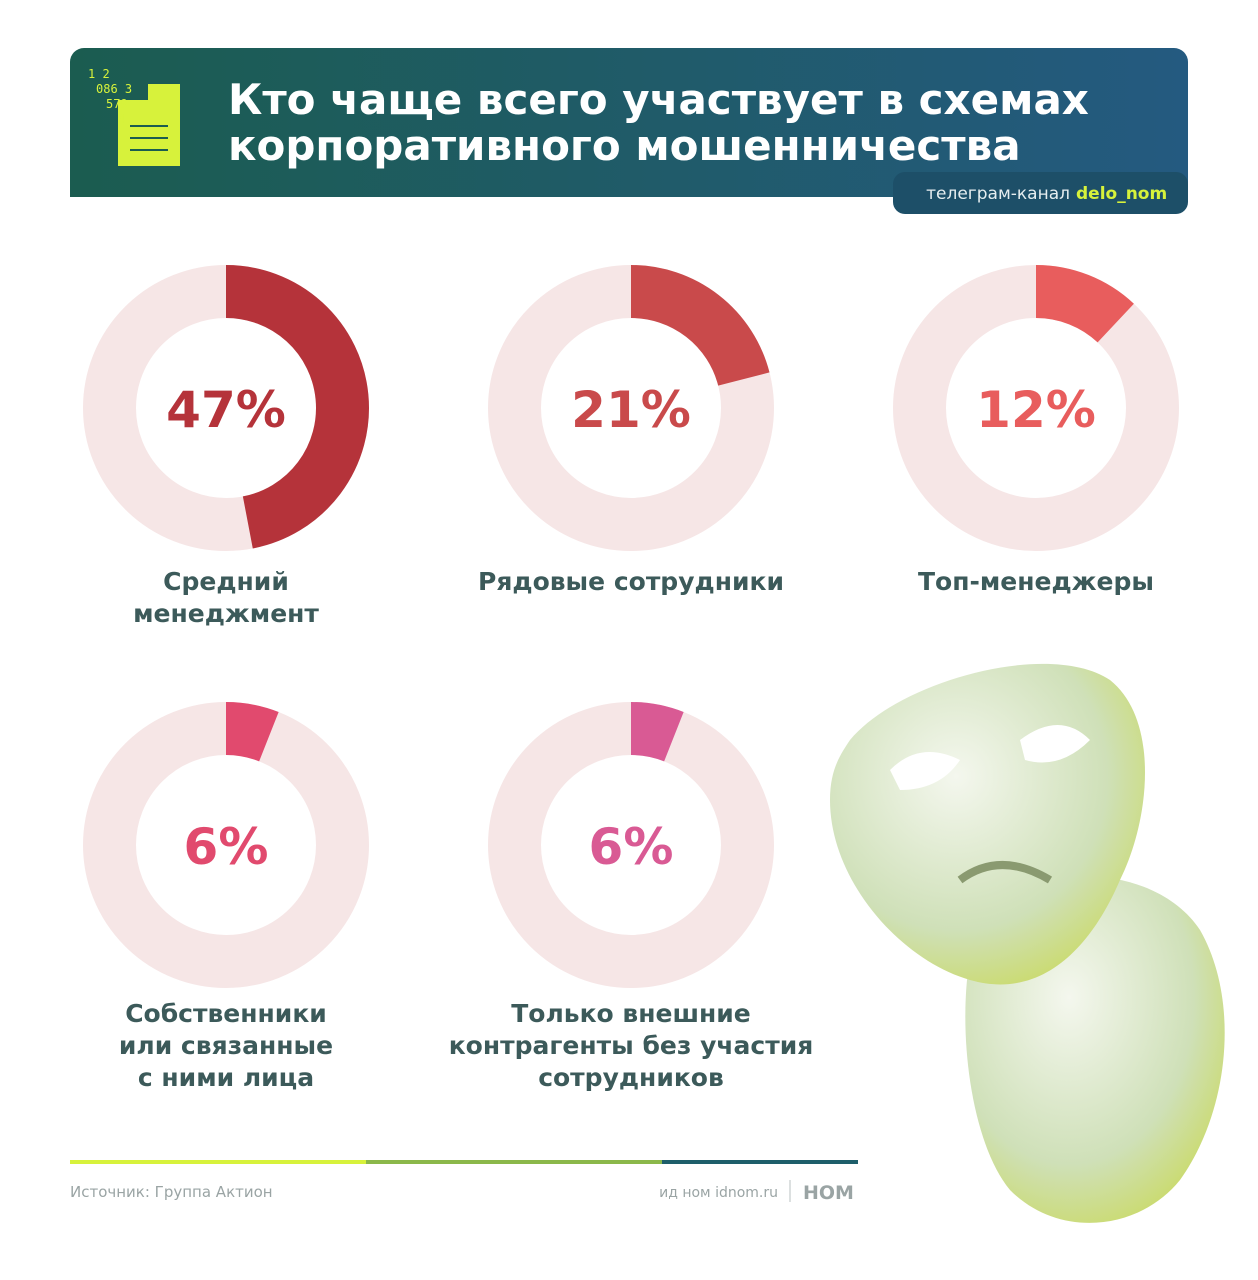 Image resolution: width=1258 pixels, height=1280 pixels. Describe the element at coordinates (718, 1193) in the screenshot. I see `site: ид ном idnom.ru` at that location.